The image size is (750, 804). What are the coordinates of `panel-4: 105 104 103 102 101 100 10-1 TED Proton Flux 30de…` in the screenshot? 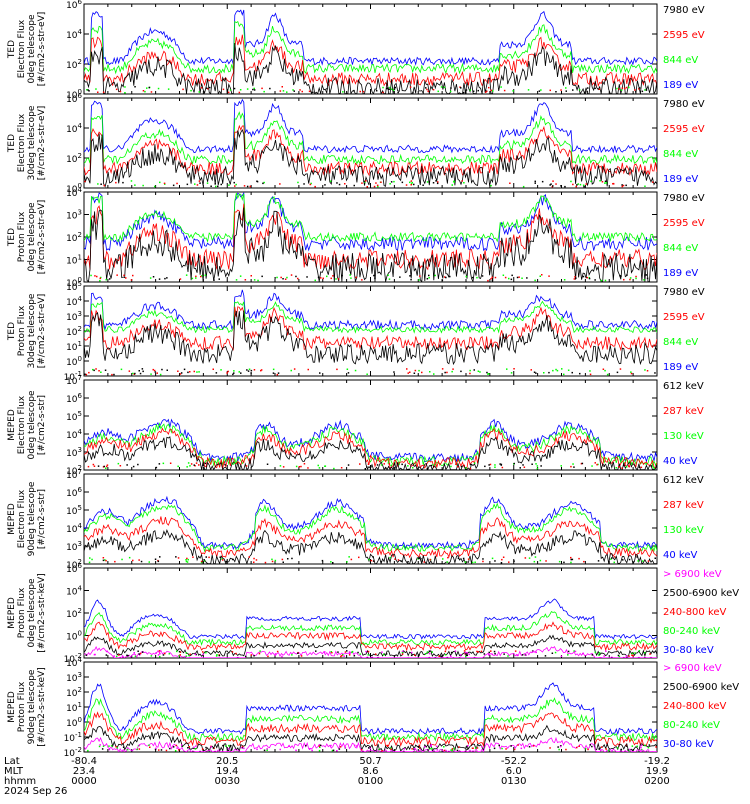 It's located at (356, 331).